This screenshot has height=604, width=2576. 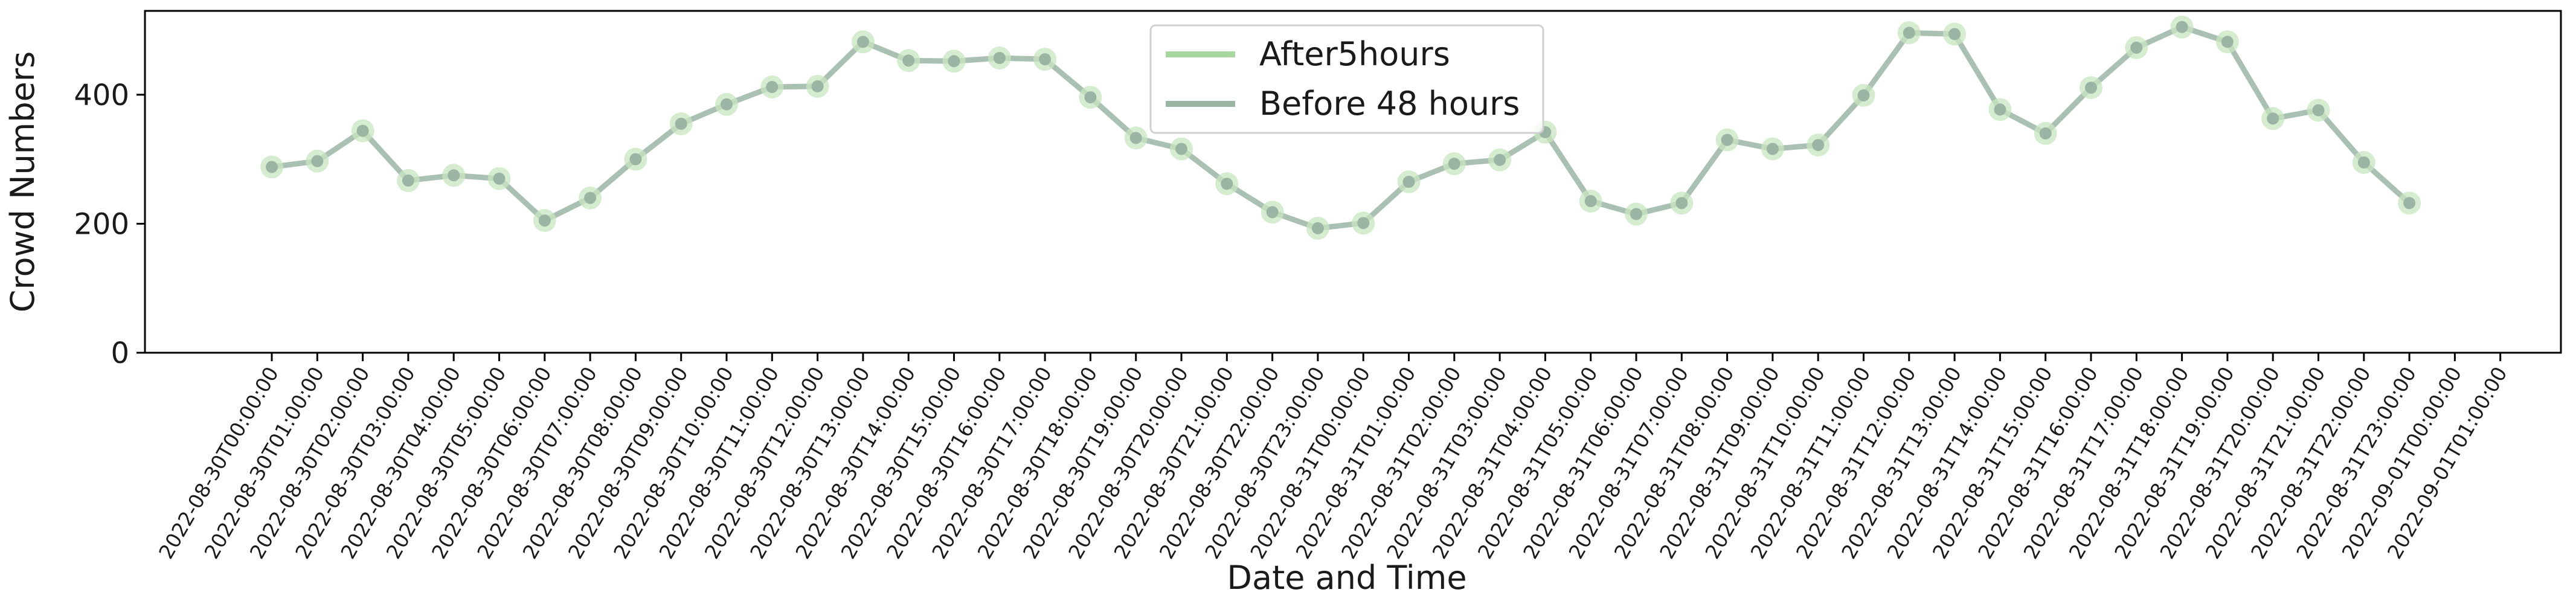 I want to click on y-axis: 0 200 400, so click(x=109, y=224).